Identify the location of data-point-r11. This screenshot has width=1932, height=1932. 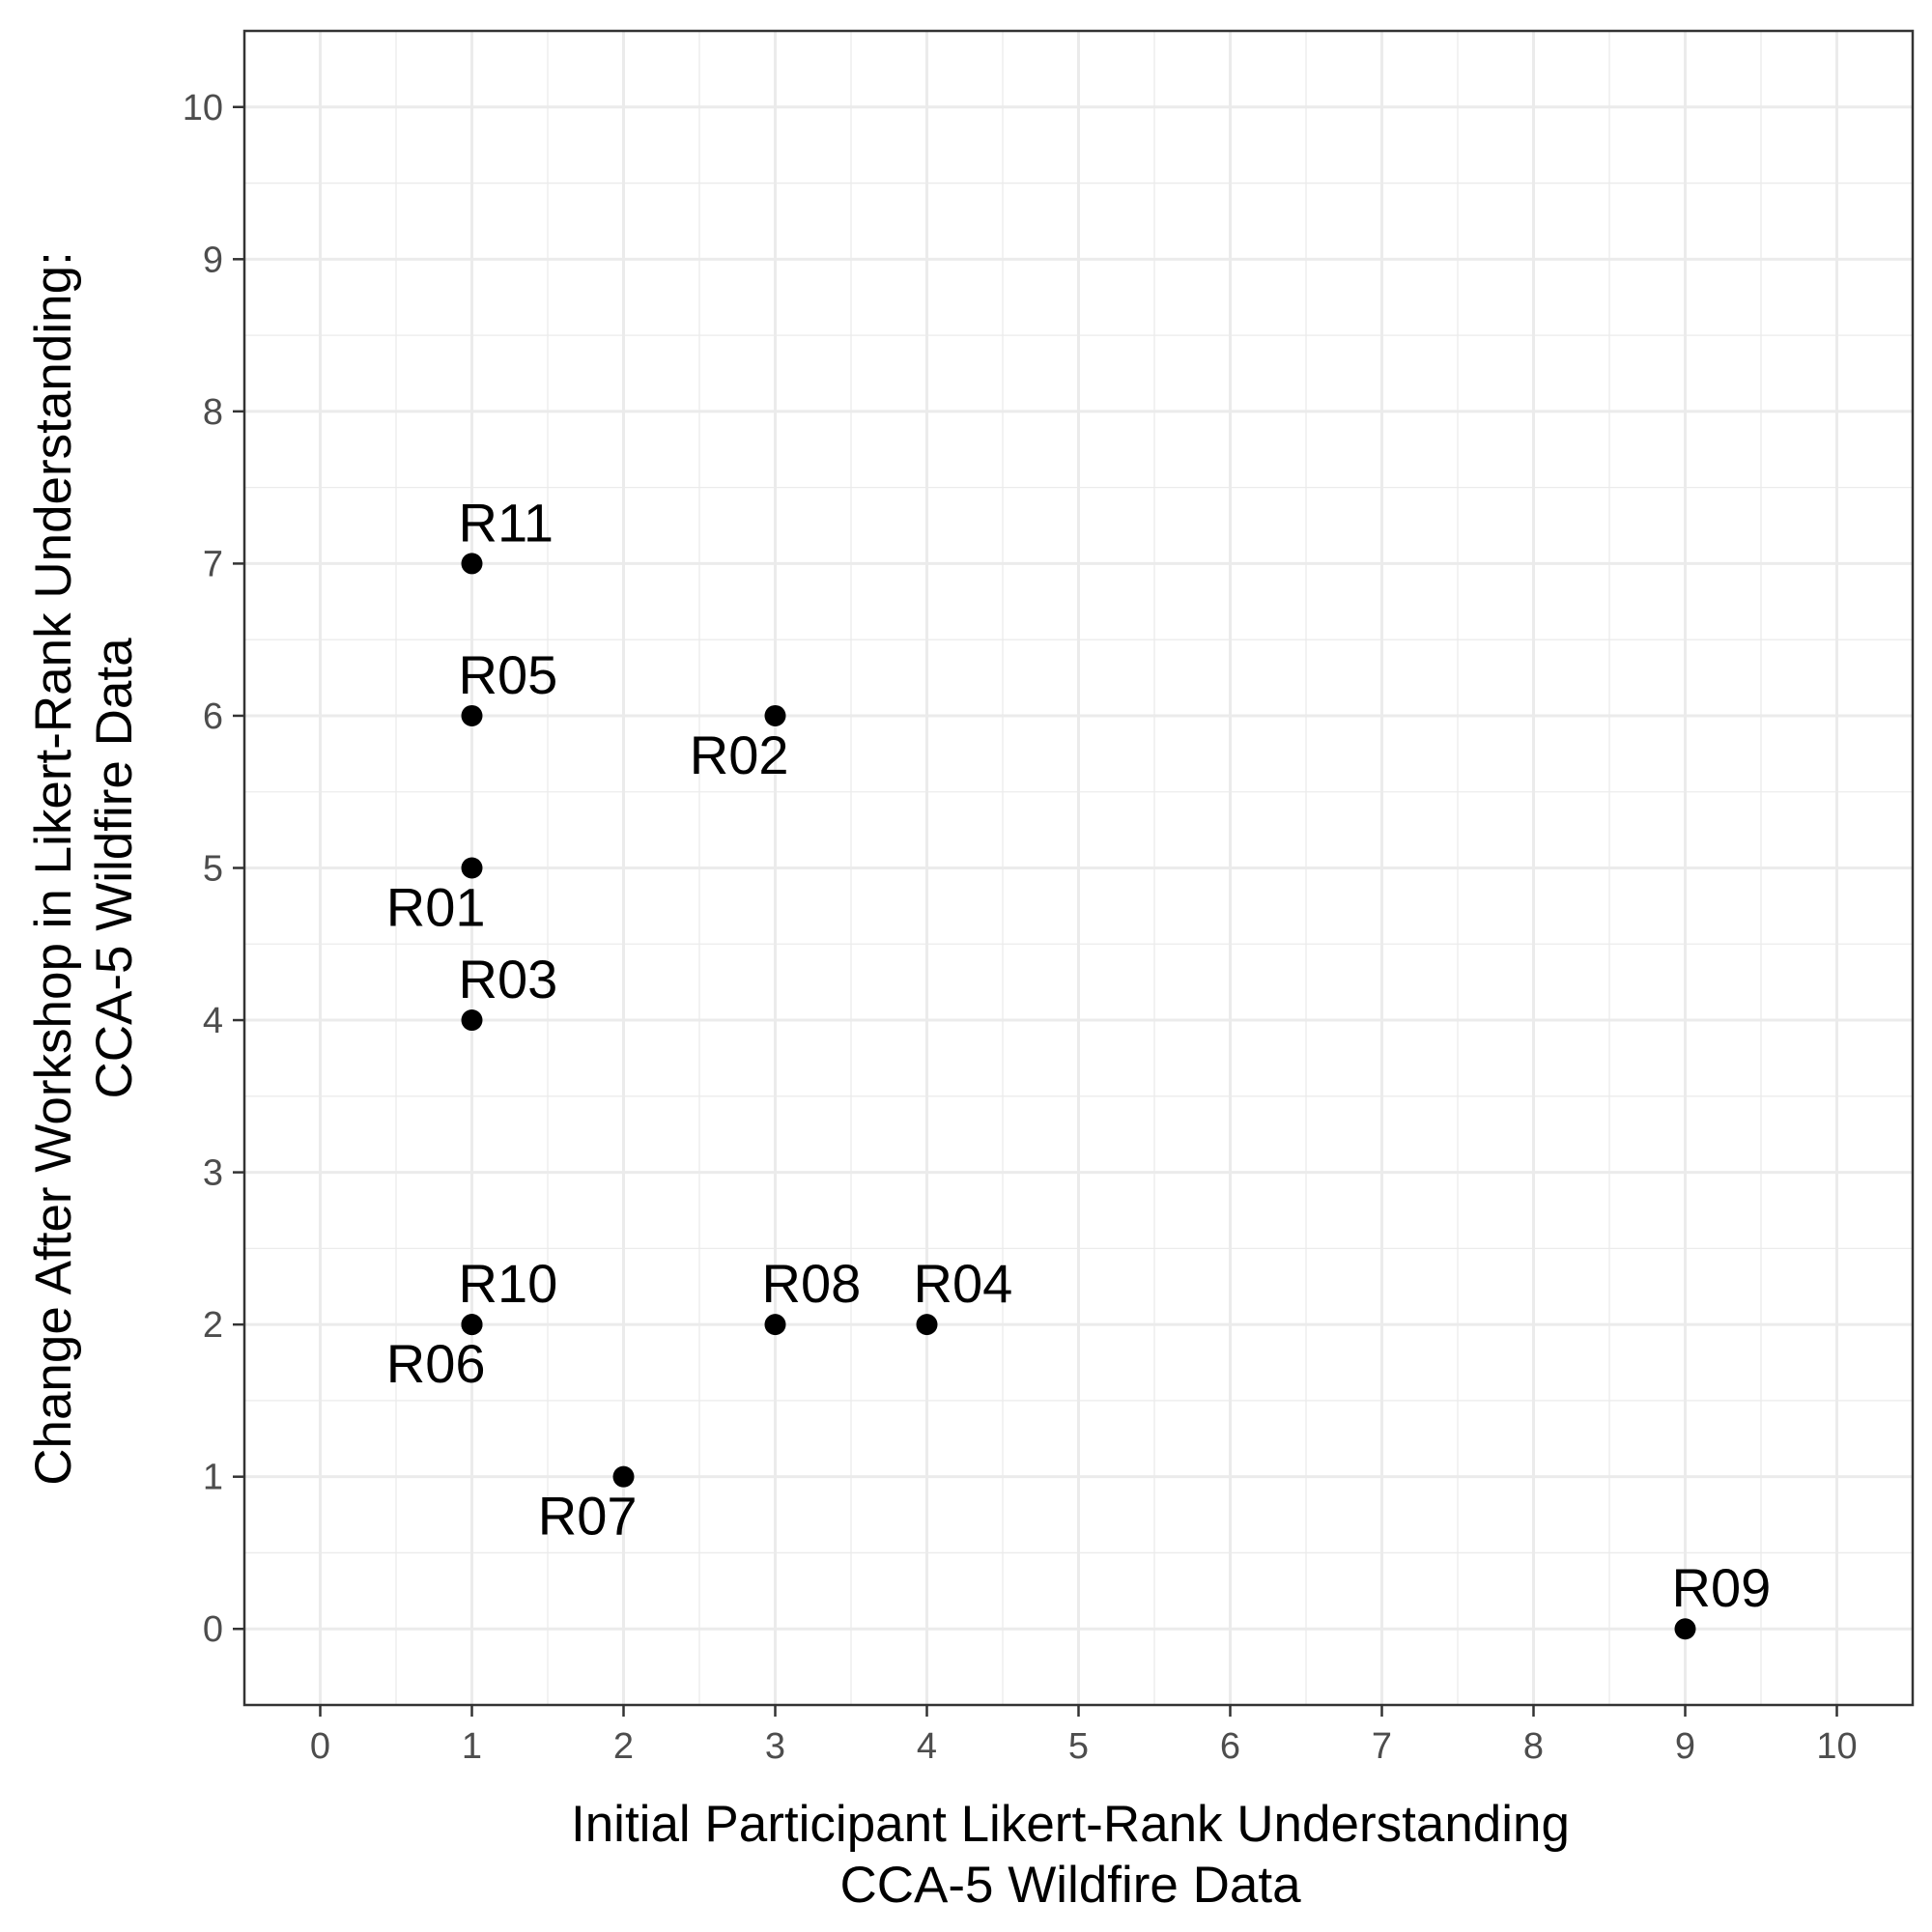
(472, 564).